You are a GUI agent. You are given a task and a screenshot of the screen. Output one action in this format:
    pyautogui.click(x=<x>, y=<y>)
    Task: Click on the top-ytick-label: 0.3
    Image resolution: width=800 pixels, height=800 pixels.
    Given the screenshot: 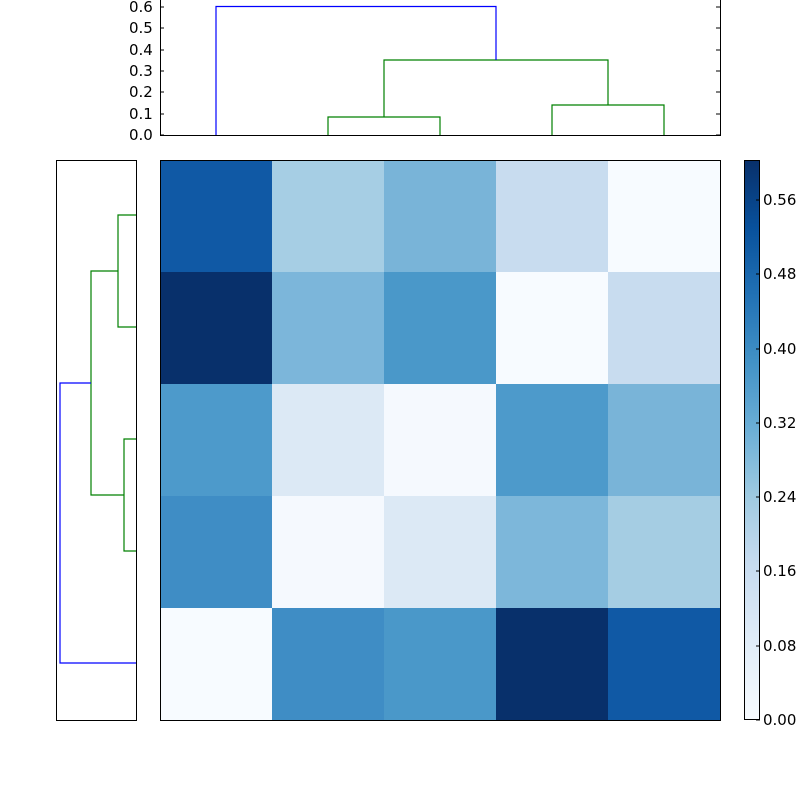 What is the action you would take?
    pyautogui.click(x=141, y=71)
    